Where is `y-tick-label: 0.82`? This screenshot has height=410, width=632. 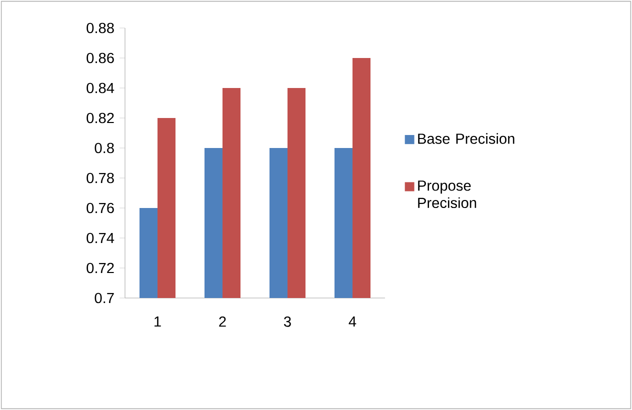 y-tick-label: 0.82 is located at coordinates (100, 118).